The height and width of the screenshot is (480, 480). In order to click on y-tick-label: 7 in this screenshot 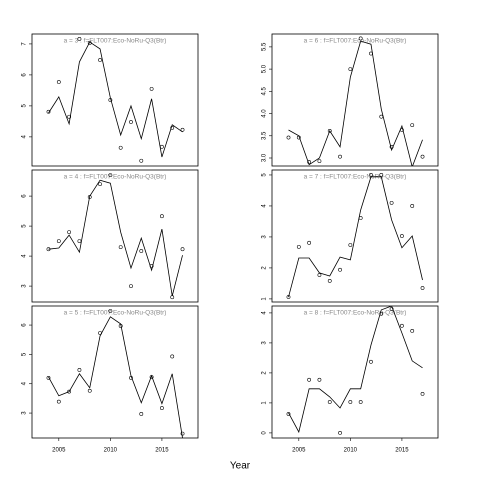, I will do `click(25, 44)`.